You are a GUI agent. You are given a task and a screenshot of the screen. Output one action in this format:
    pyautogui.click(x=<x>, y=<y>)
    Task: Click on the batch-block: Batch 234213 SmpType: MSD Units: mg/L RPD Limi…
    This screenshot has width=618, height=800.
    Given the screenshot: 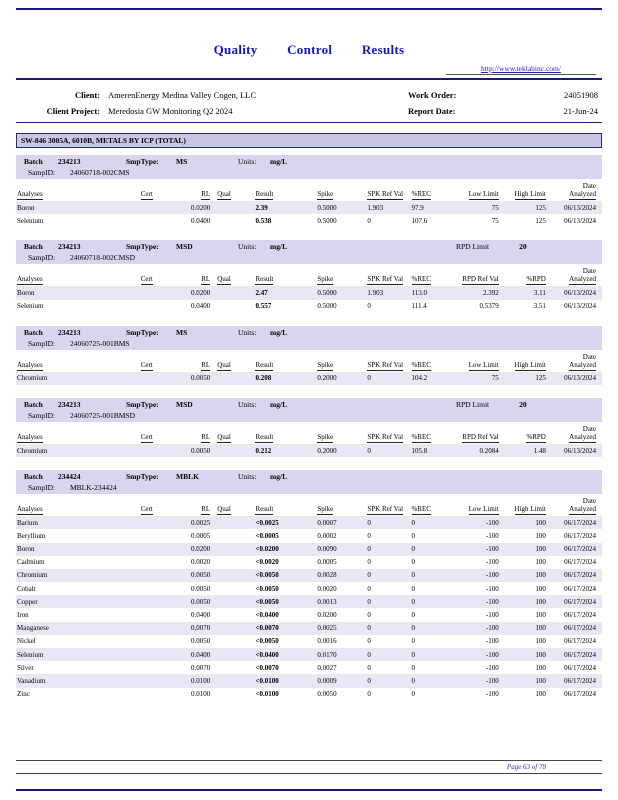 What is the action you would take?
    pyautogui.click(x=309, y=276)
    